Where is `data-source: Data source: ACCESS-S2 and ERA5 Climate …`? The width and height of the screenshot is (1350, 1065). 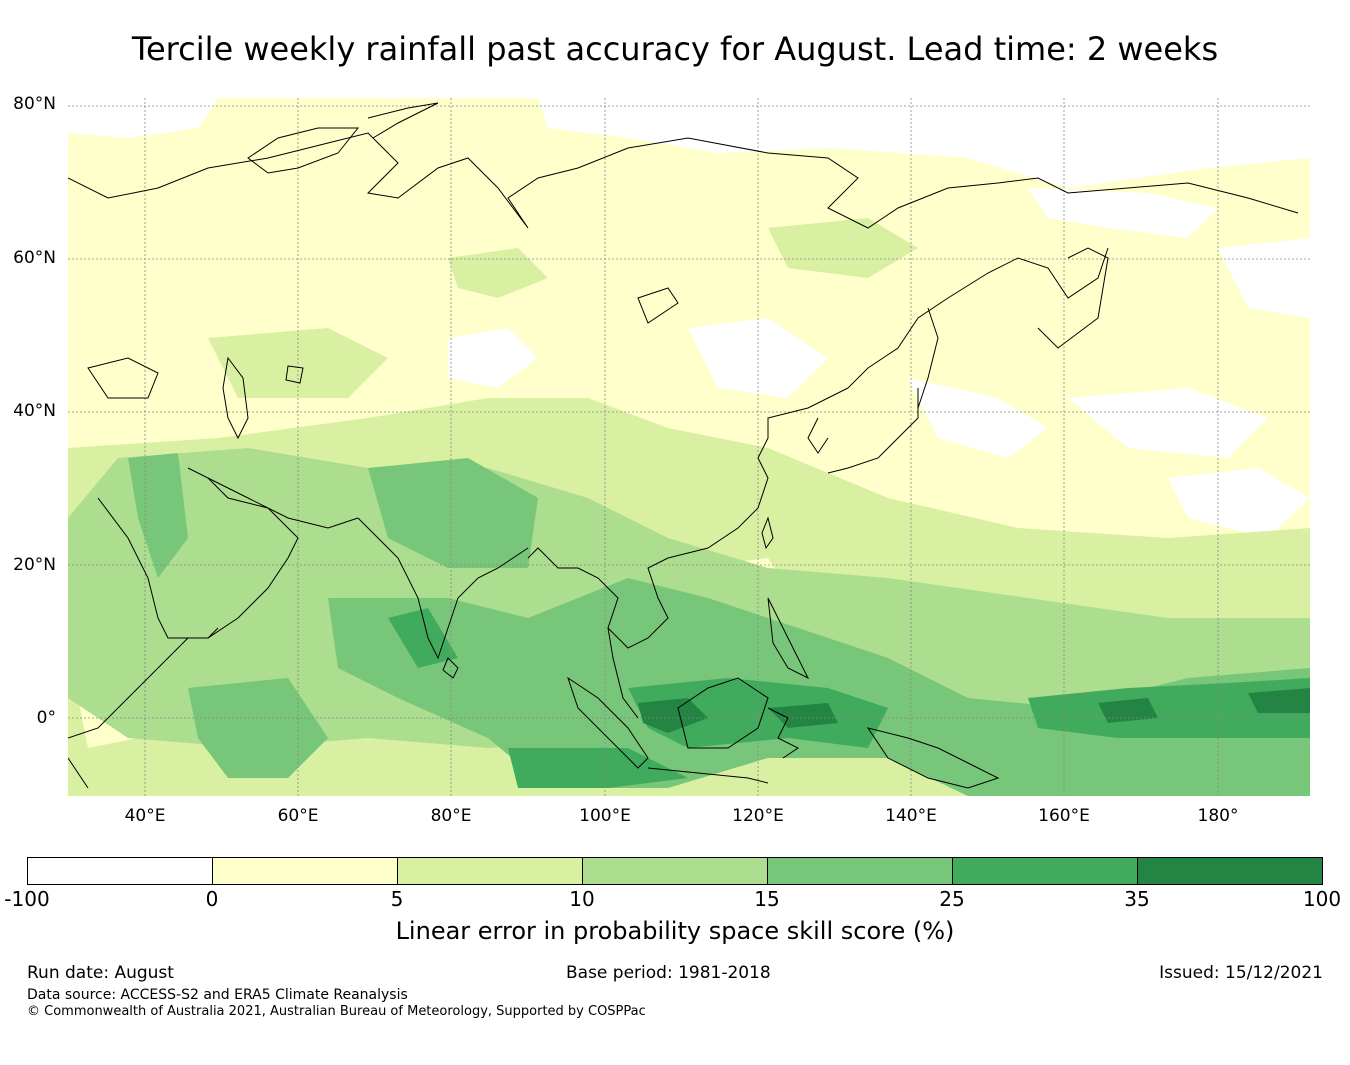 data-source: Data source: ACCESS-S2 and ERA5 Climate … is located at coordinates (217, 995).